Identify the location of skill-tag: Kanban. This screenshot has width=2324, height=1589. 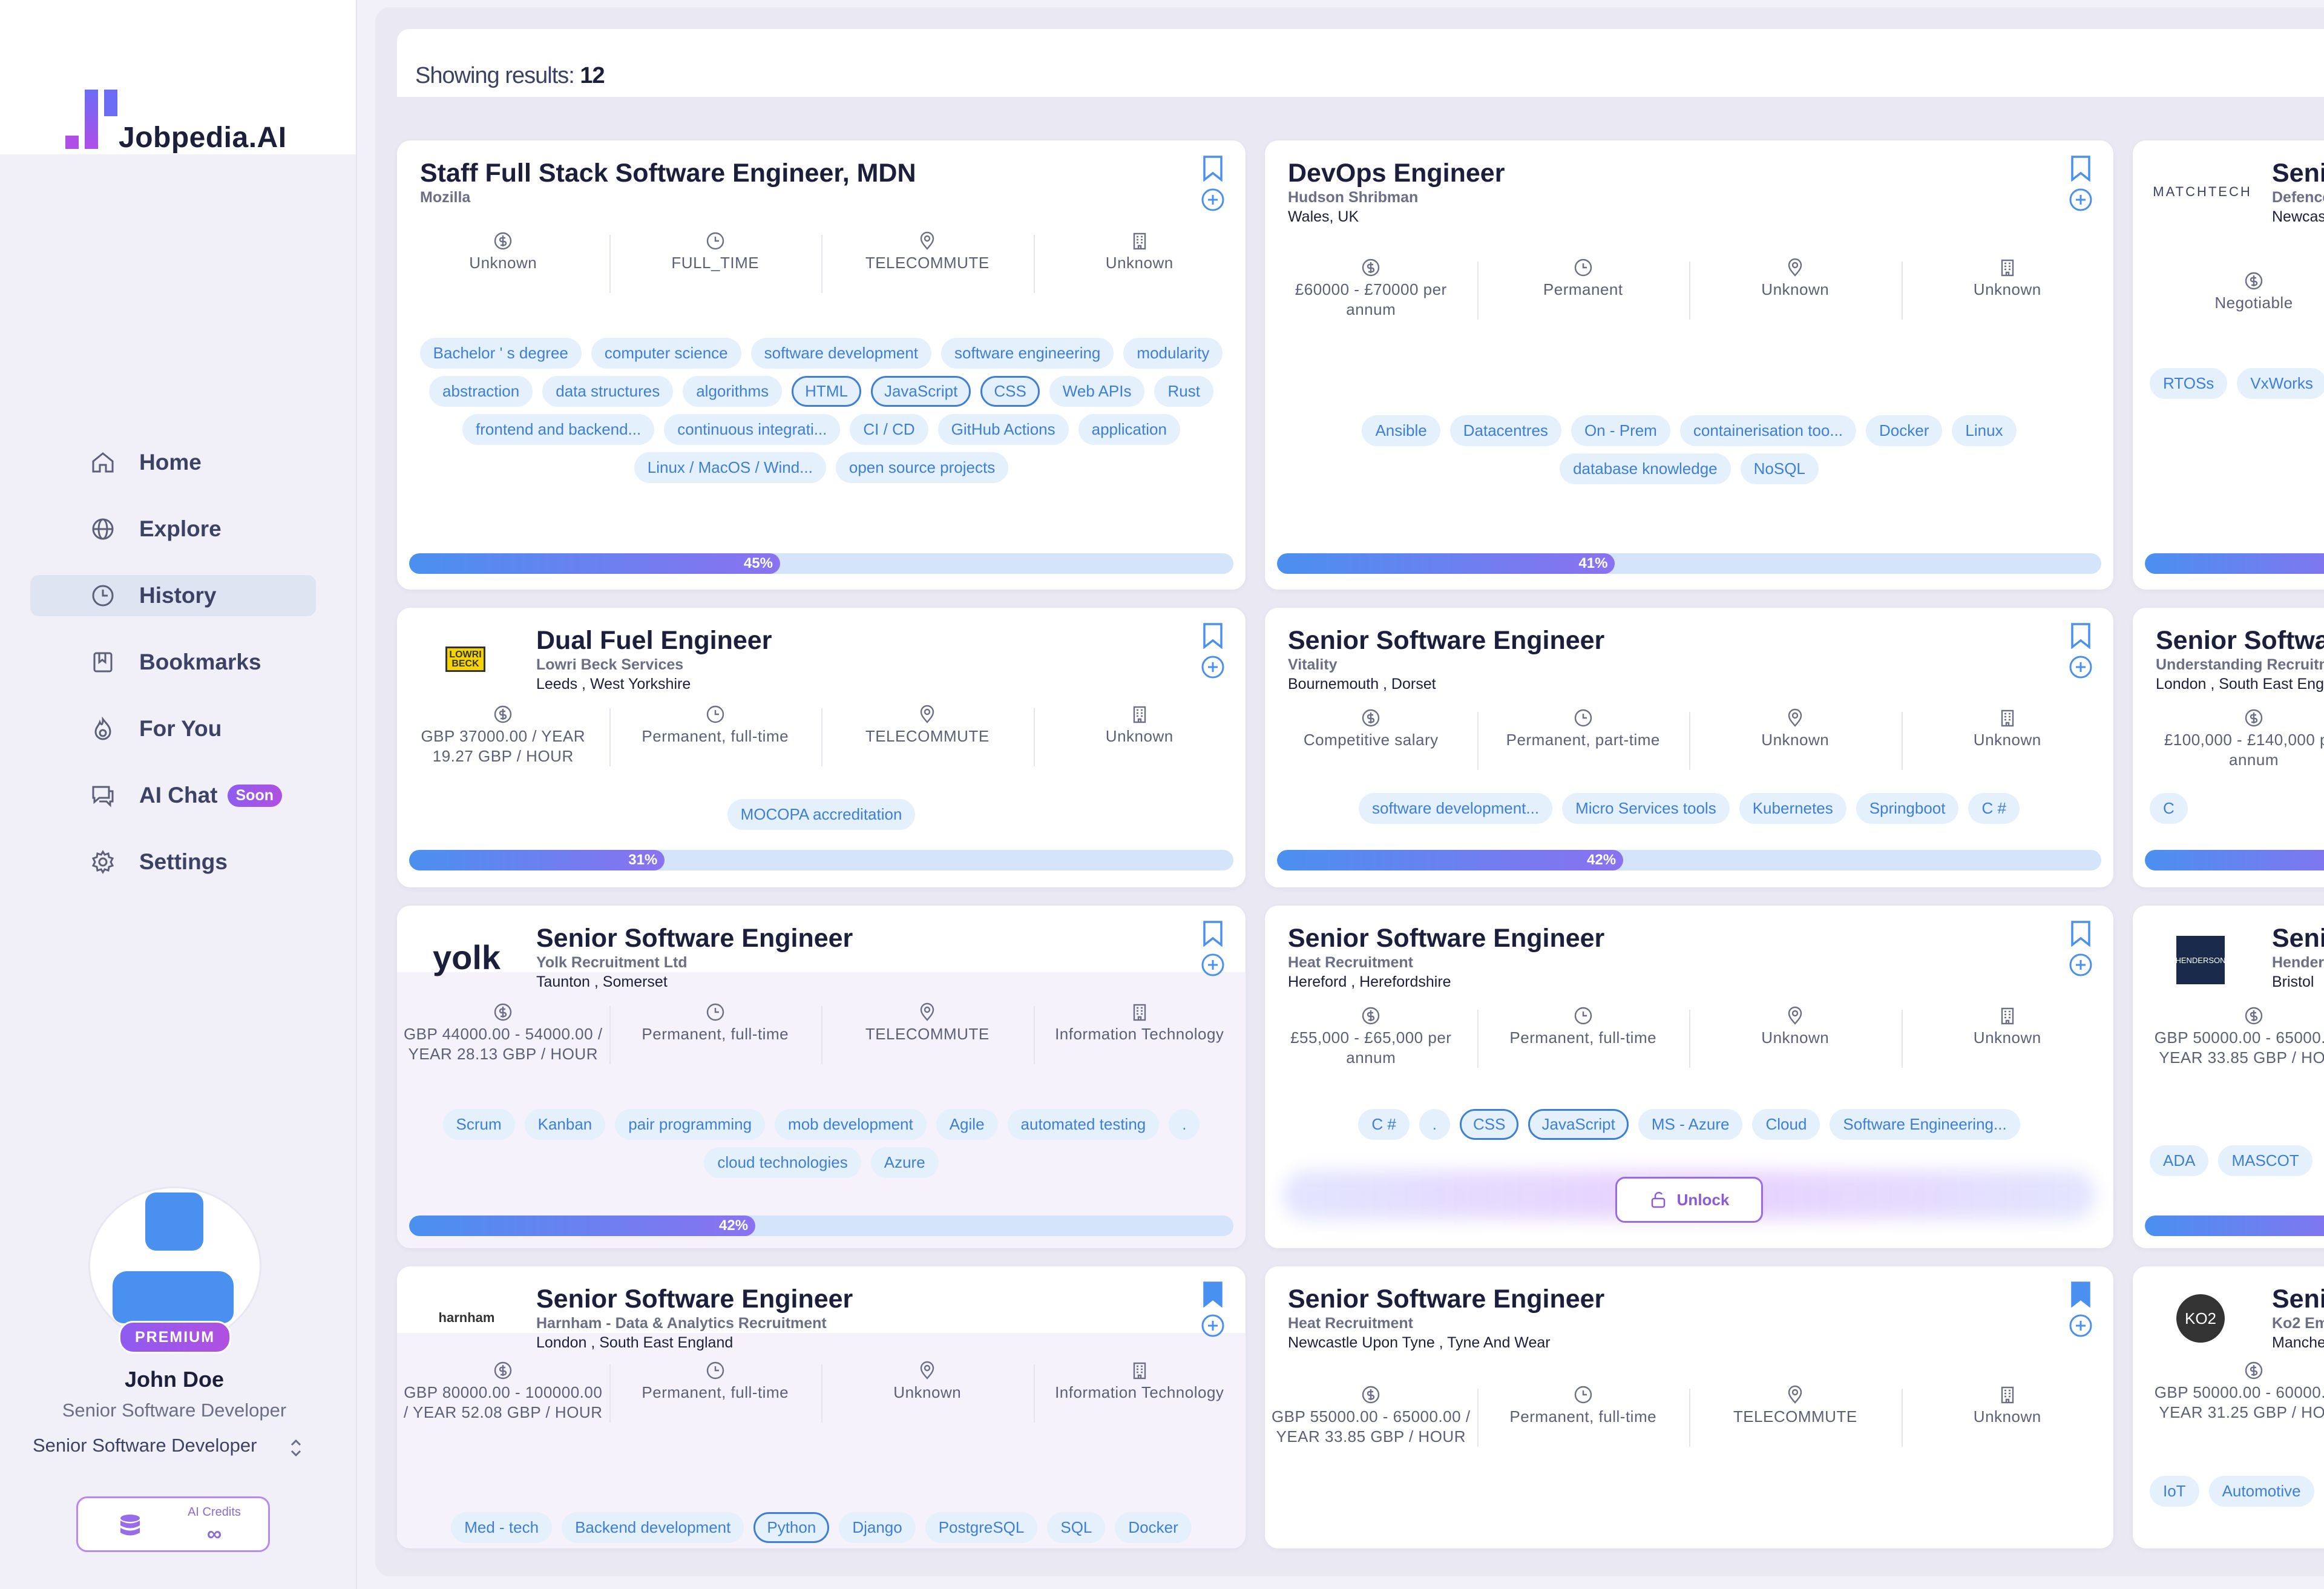
(565, 1124).